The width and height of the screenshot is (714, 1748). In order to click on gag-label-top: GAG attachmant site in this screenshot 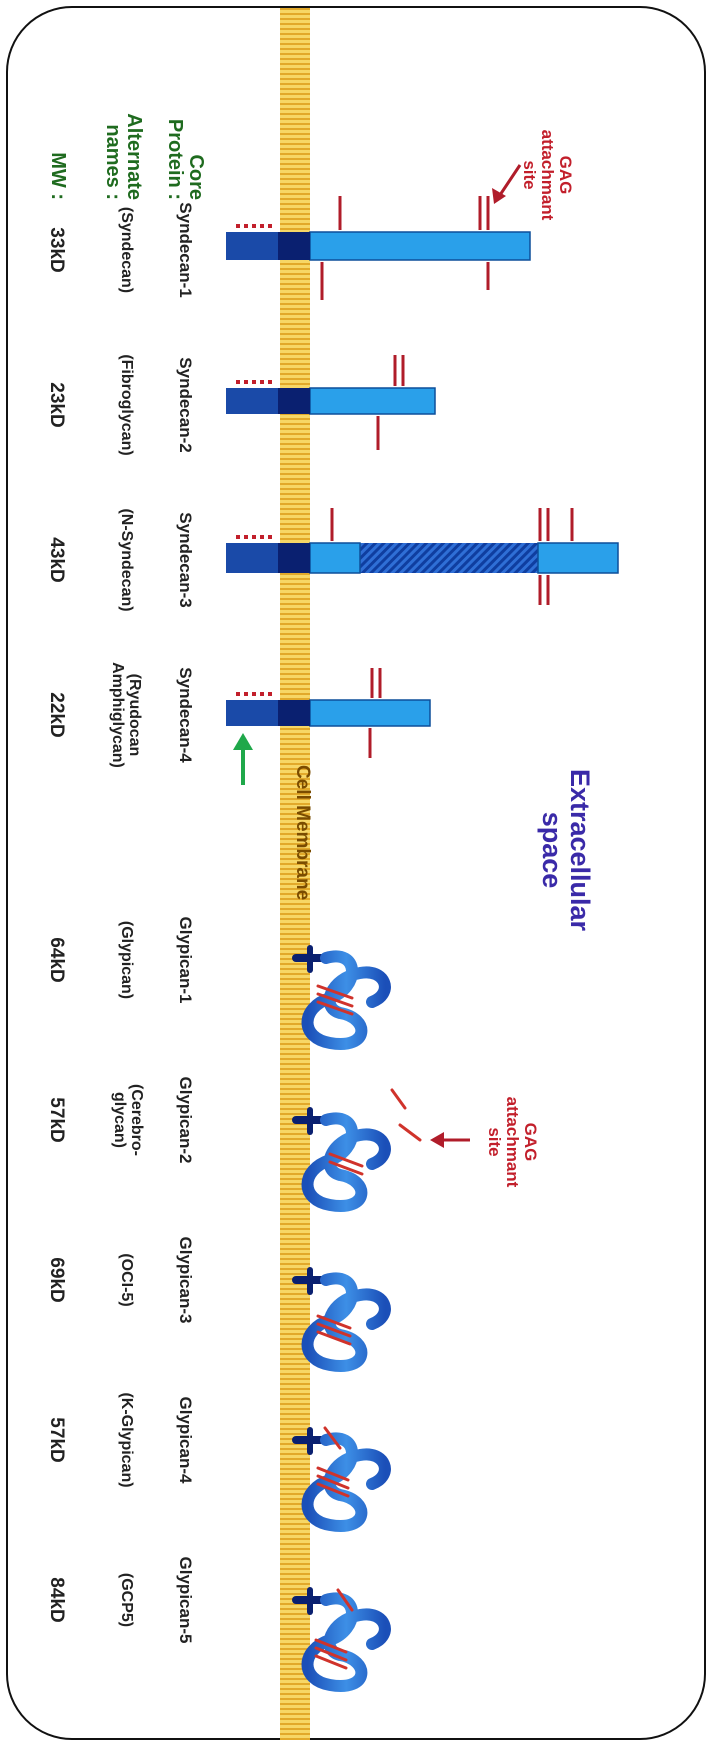, I will do `click(547, 175)`.